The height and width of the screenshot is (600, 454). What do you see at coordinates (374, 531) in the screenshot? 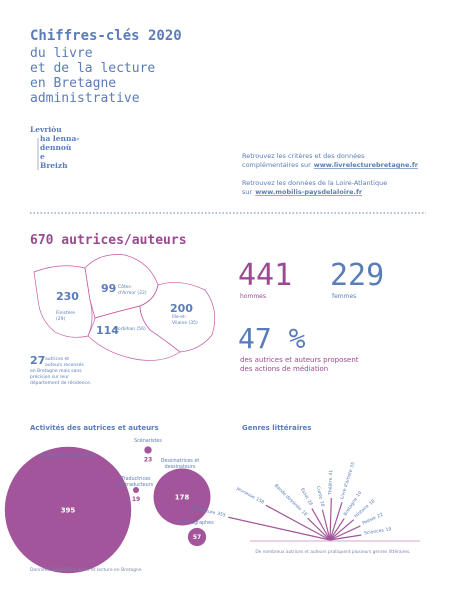
I see `genre-name: Sciences` at bounding box center [374, 531].